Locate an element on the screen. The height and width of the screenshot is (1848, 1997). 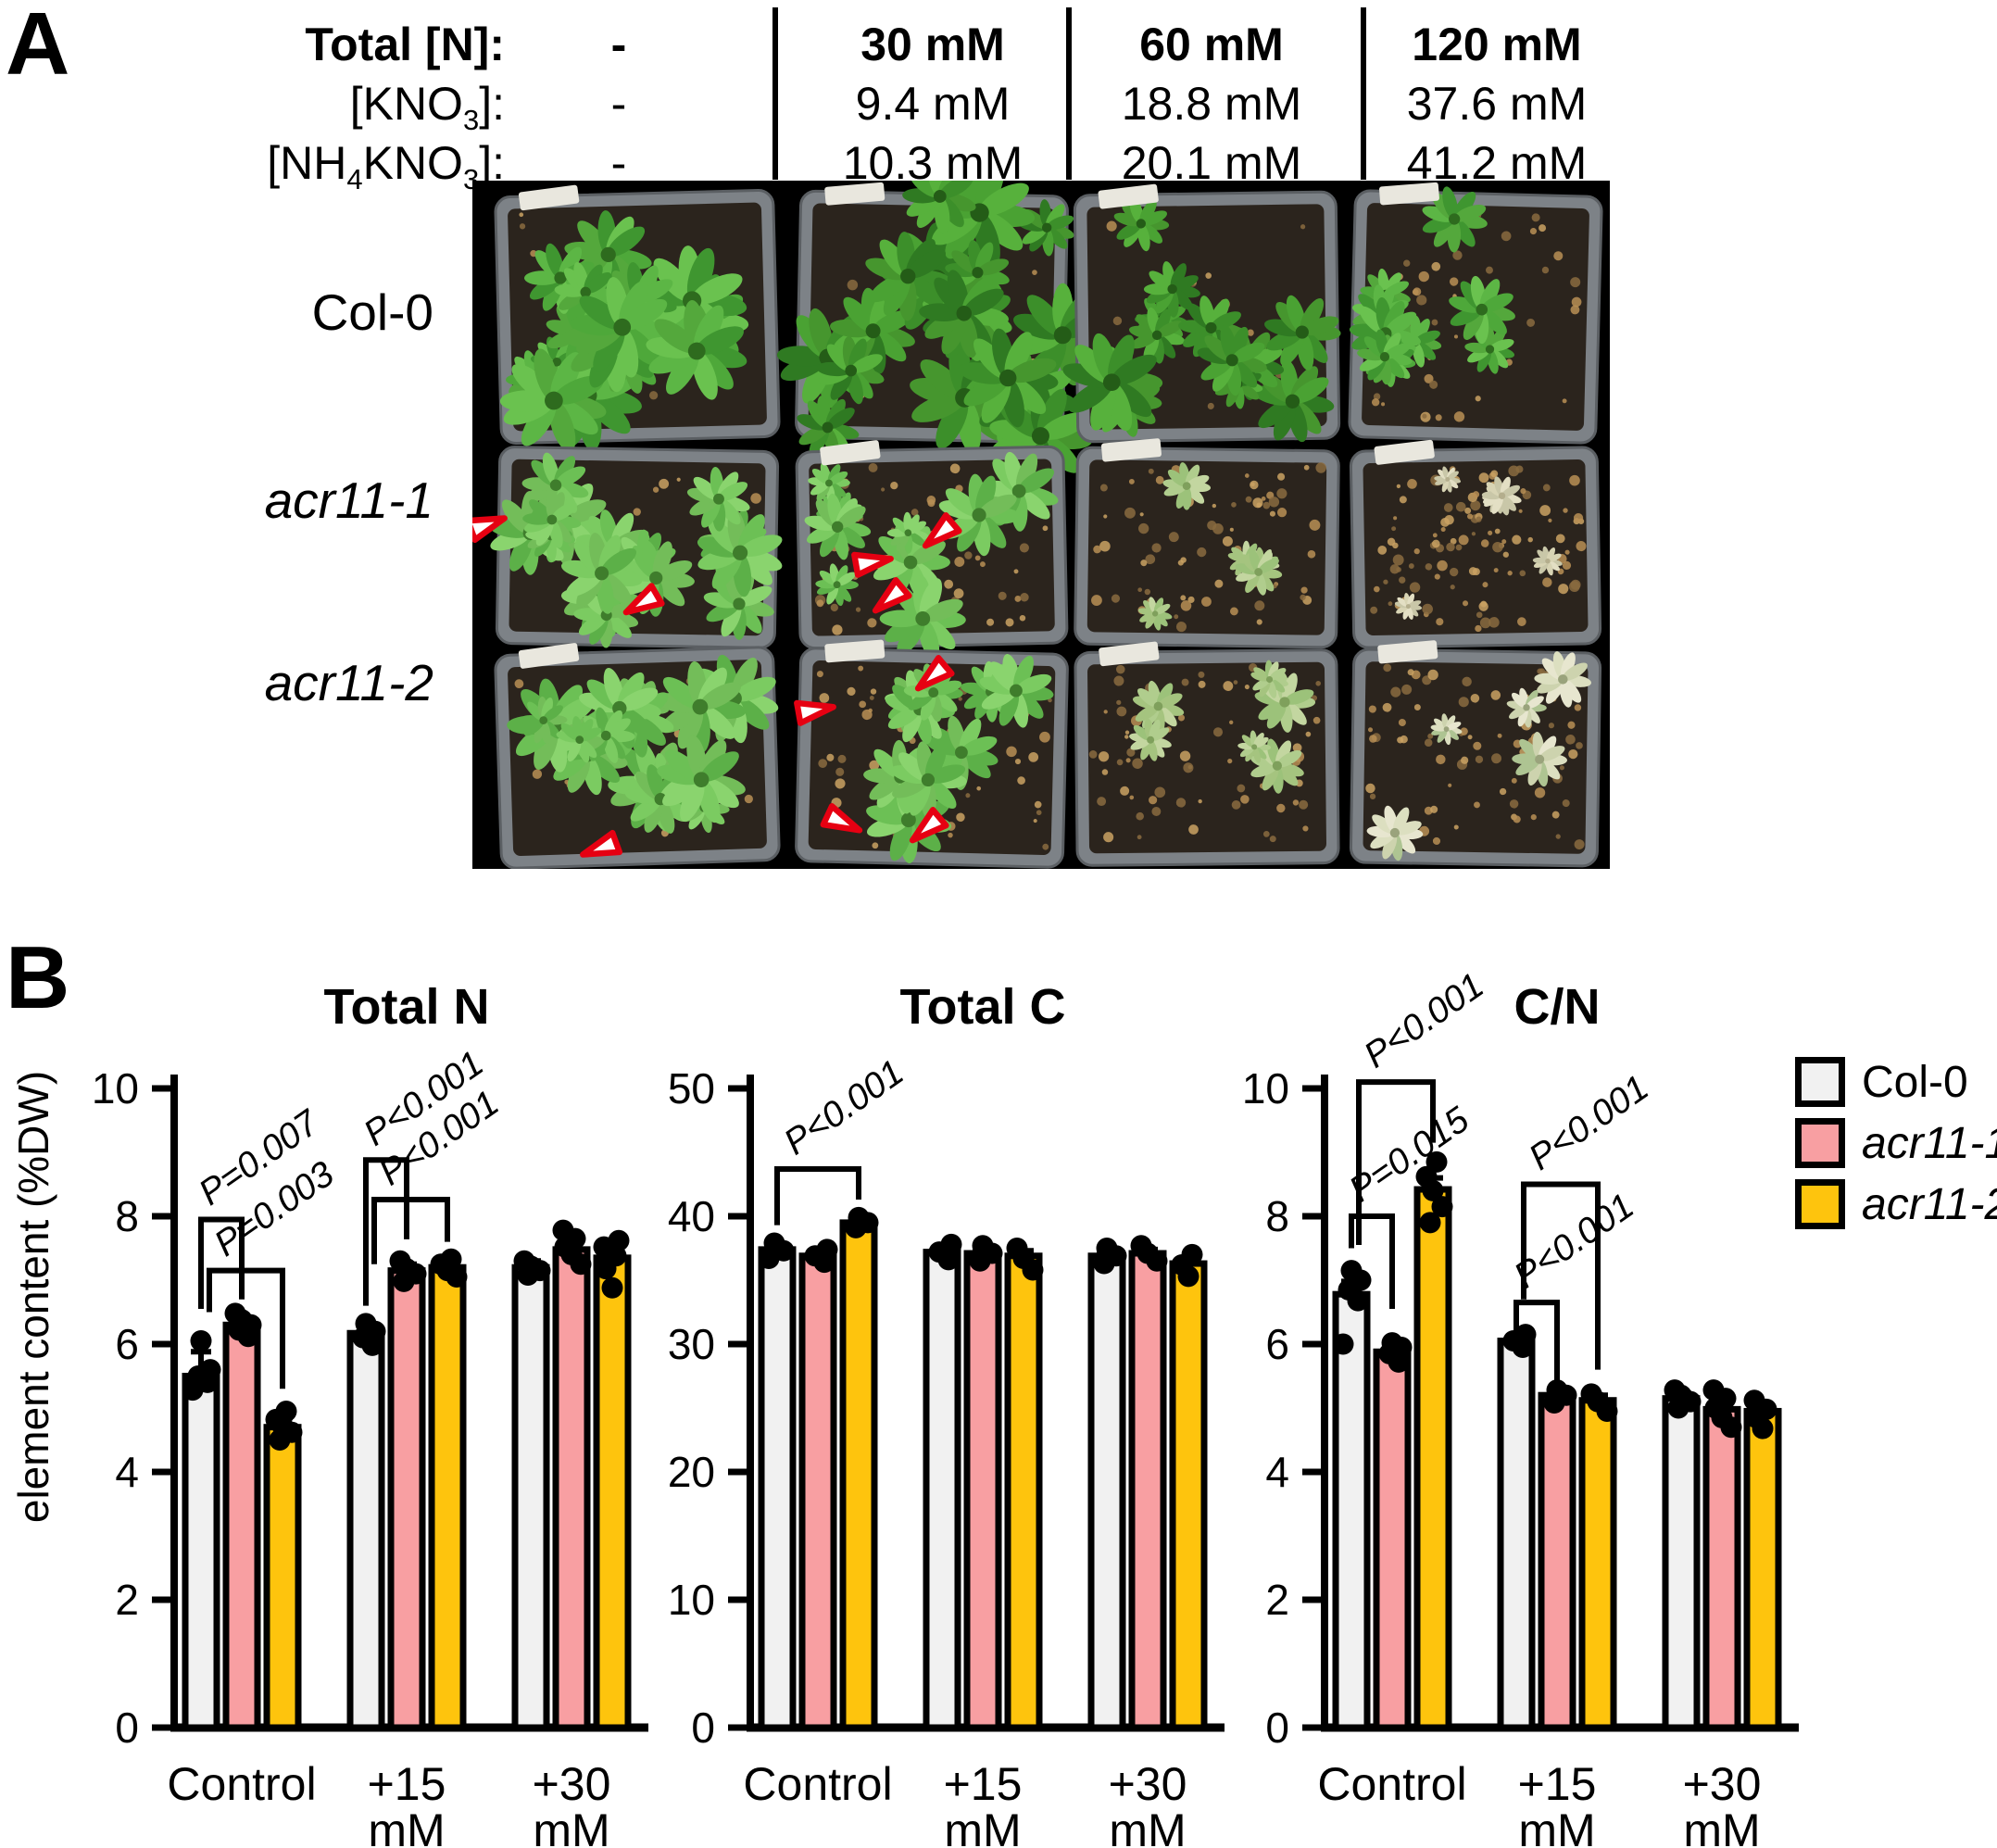
value-60mm: 60 mM is located at coordinates (1211, 44).